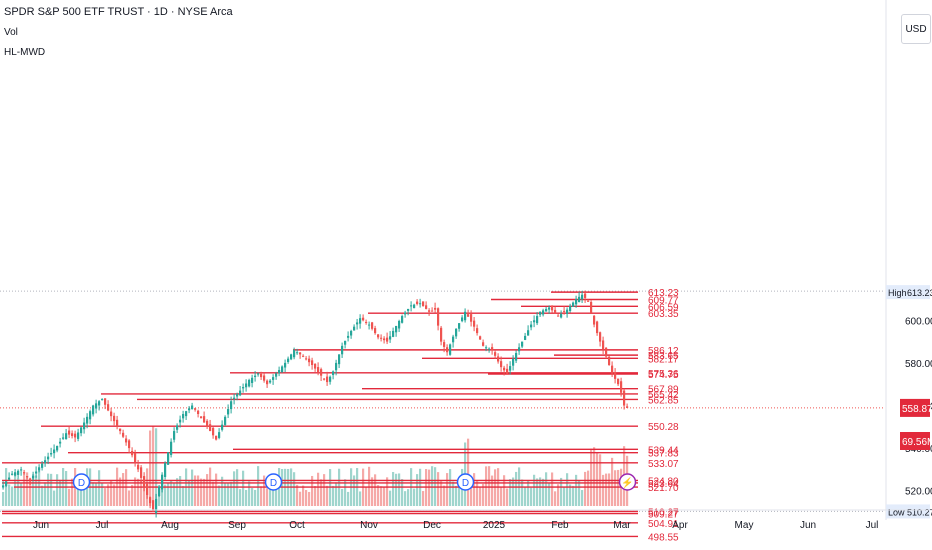 Image resolution: width=932 pixels, height=550 pixels. What do you see at coordinates (663, 481) in the screenshot?
I see `level-label: 524.80` at bounding box center [663, 481].